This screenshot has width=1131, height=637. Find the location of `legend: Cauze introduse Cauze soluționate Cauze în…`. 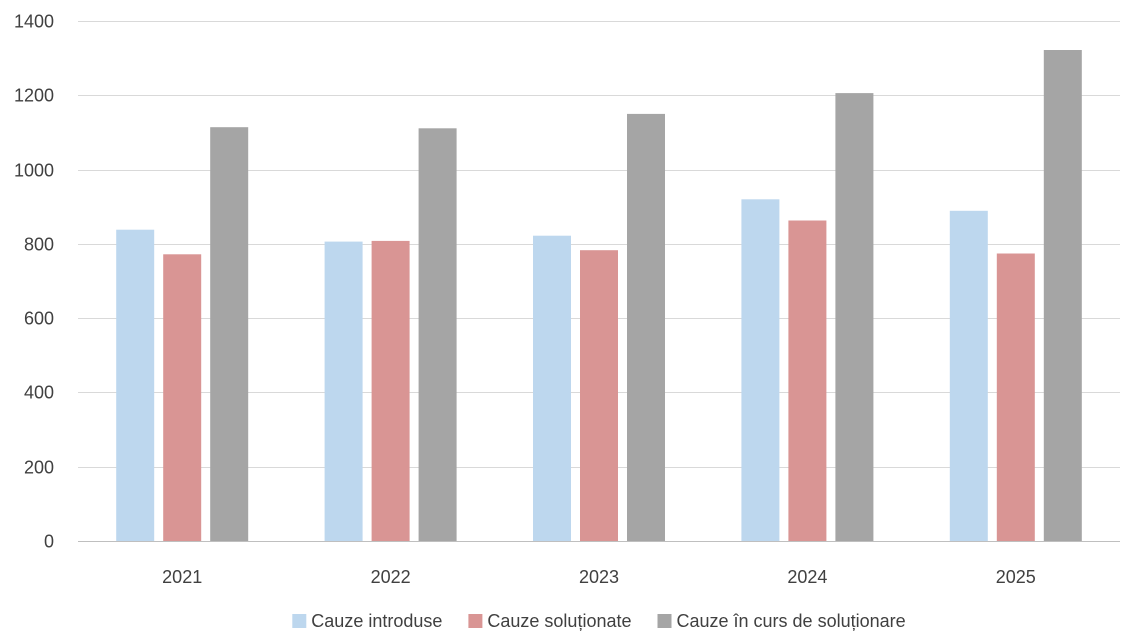

legend: Cauze introduse Cauze soluționate Cauze în… is located at coordinates (599, 621).